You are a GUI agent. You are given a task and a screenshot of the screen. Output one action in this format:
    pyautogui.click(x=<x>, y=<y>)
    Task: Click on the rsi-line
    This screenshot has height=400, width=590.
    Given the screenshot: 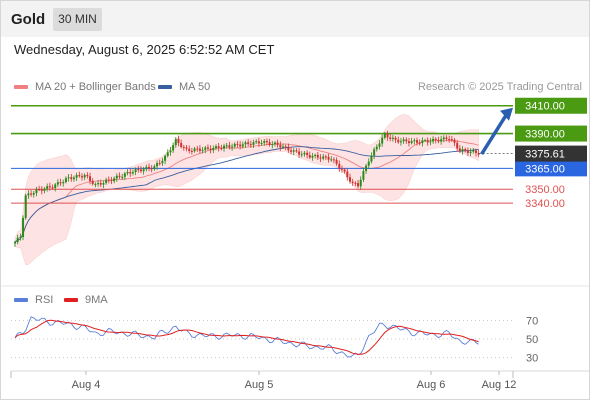 What is the action you would take?
    pyautogui.click(x=246, y=337)
    